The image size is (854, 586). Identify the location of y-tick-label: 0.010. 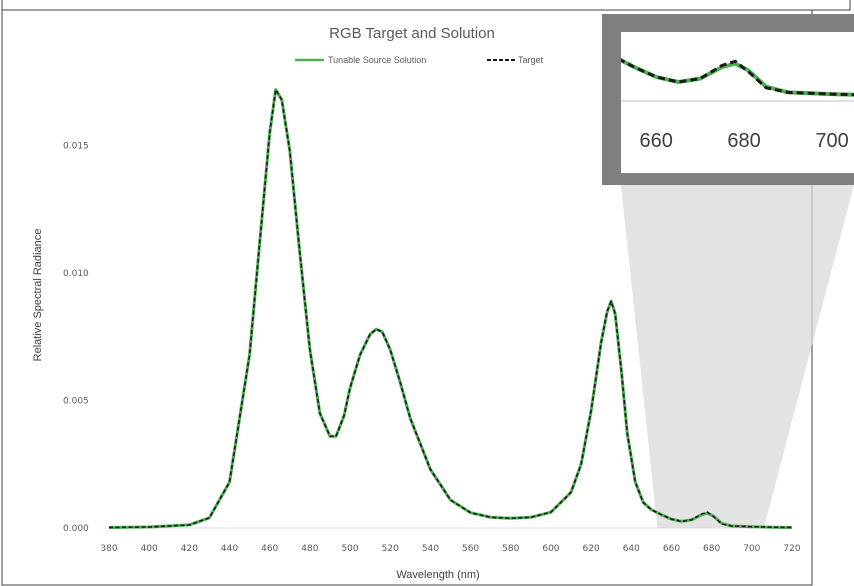
(76, 274).